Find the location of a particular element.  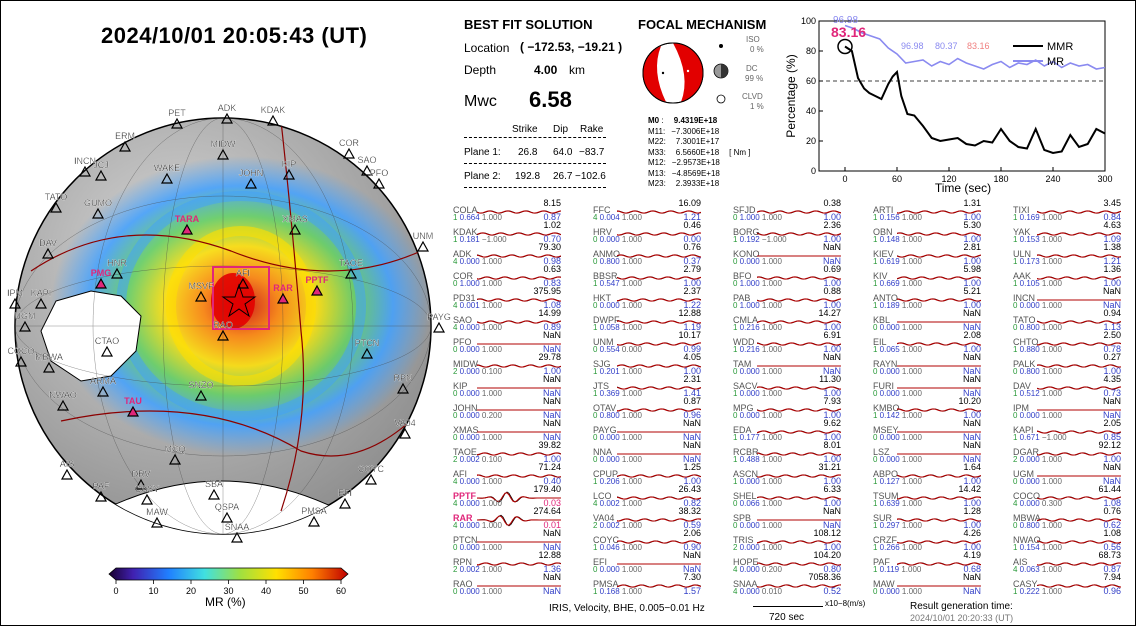

depth-value: 4.00 is located at coordinates (546, 70).